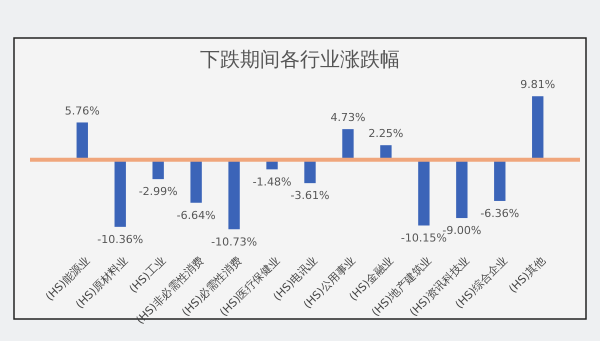  I want to click on data-label: 2.25%, so click(386, 133).